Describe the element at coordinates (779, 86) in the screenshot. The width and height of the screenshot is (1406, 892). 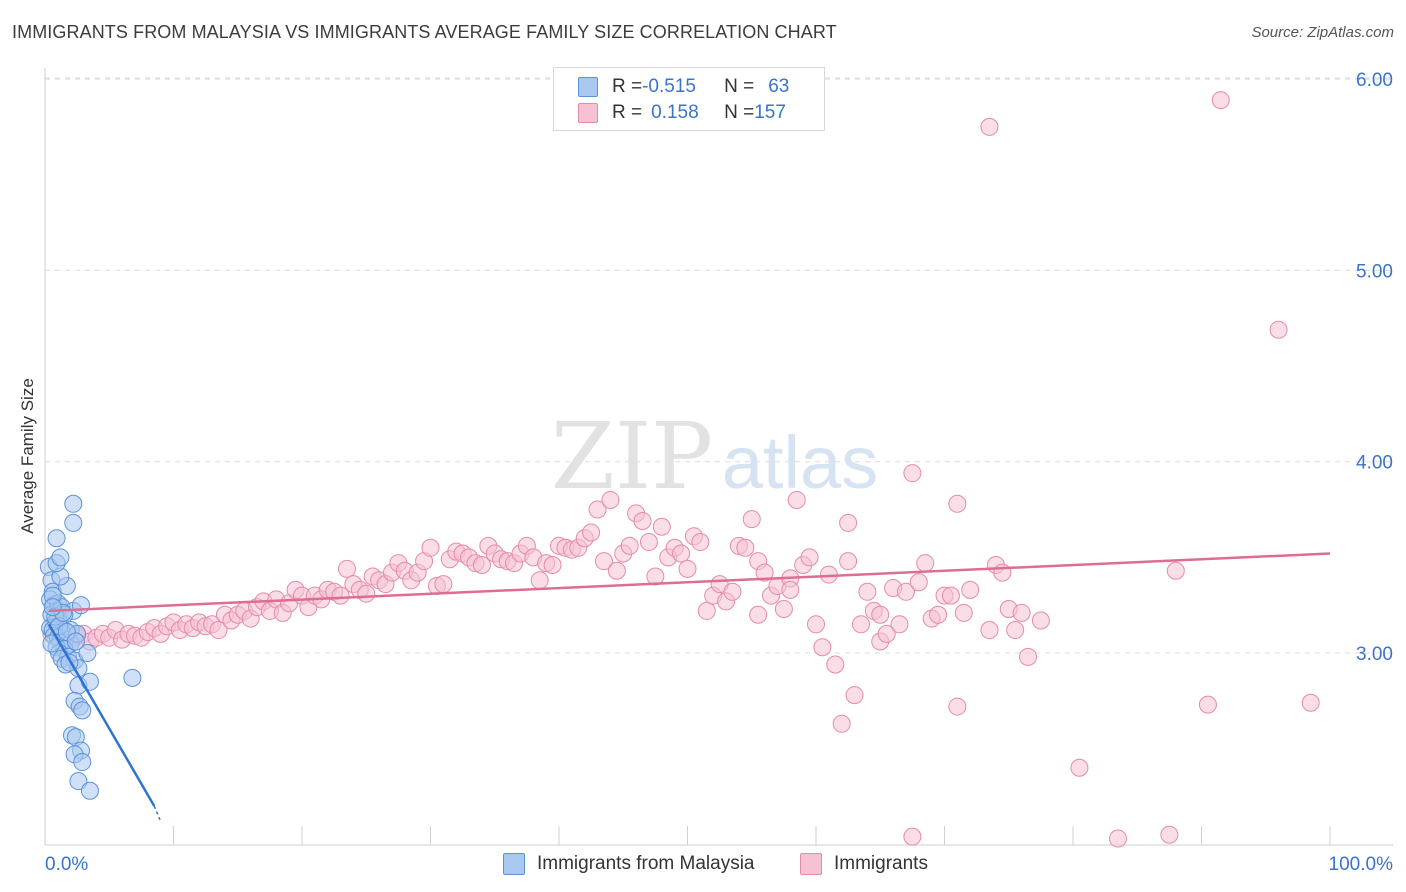
I see `legend-n-value: 63` at that location.